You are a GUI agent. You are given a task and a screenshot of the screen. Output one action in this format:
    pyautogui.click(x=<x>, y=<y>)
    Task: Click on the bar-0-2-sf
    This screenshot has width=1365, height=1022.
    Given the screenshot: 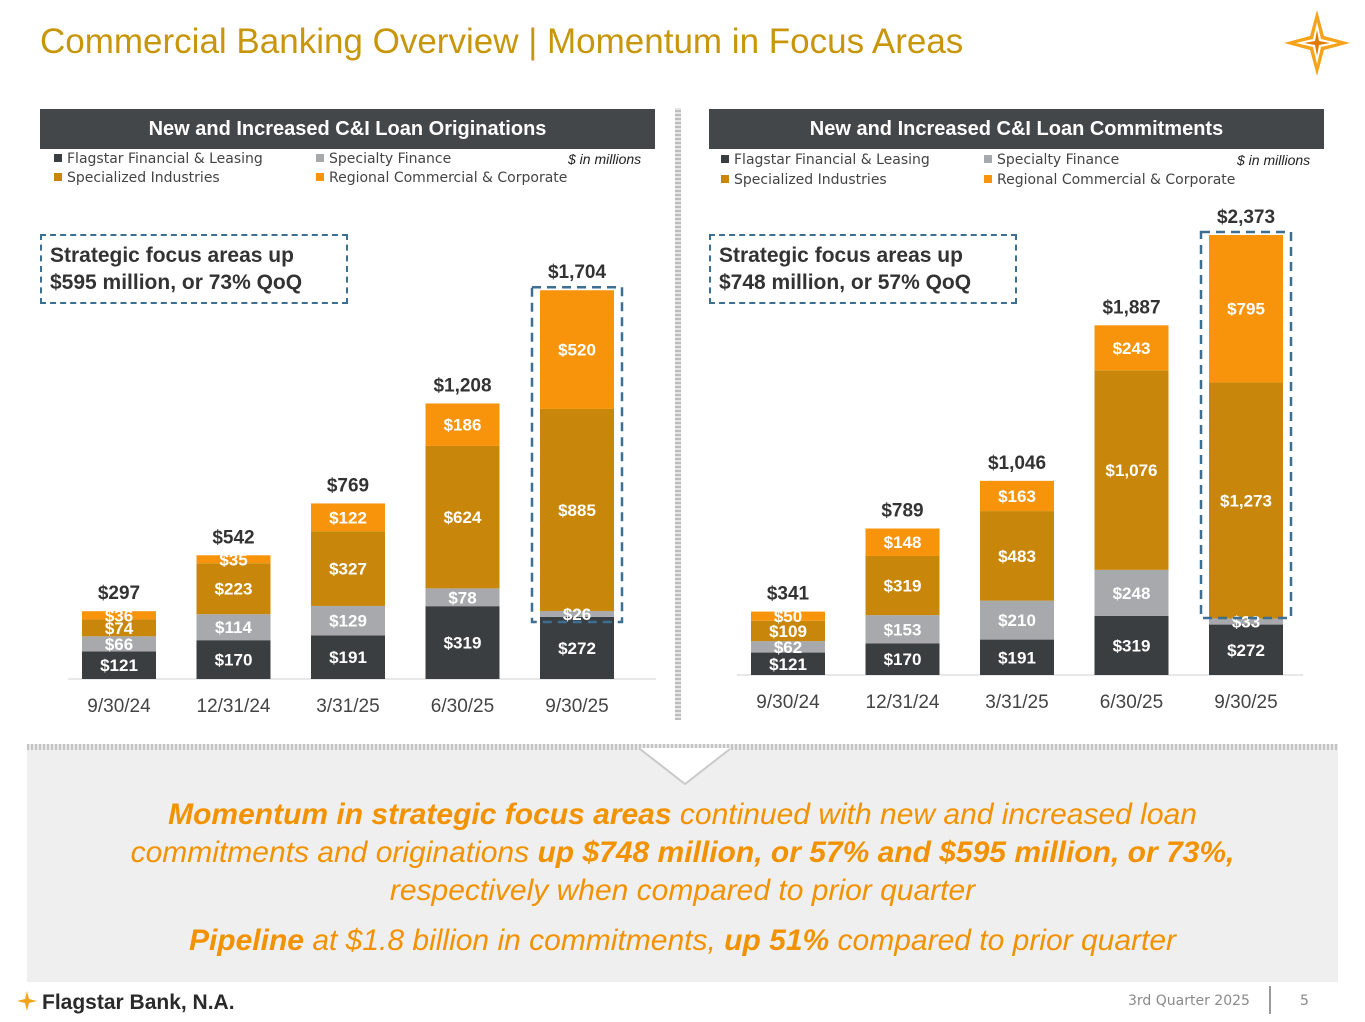 What is the action you would take?
    pyautogui.click(x=348, y=620)
    